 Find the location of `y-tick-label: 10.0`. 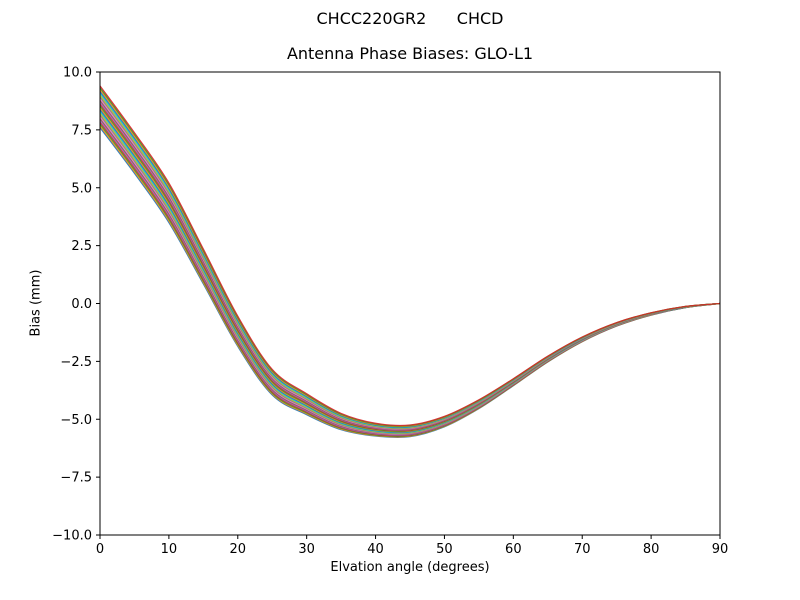

y-tick-label: 10.0 is located at coordinates (77, 73).